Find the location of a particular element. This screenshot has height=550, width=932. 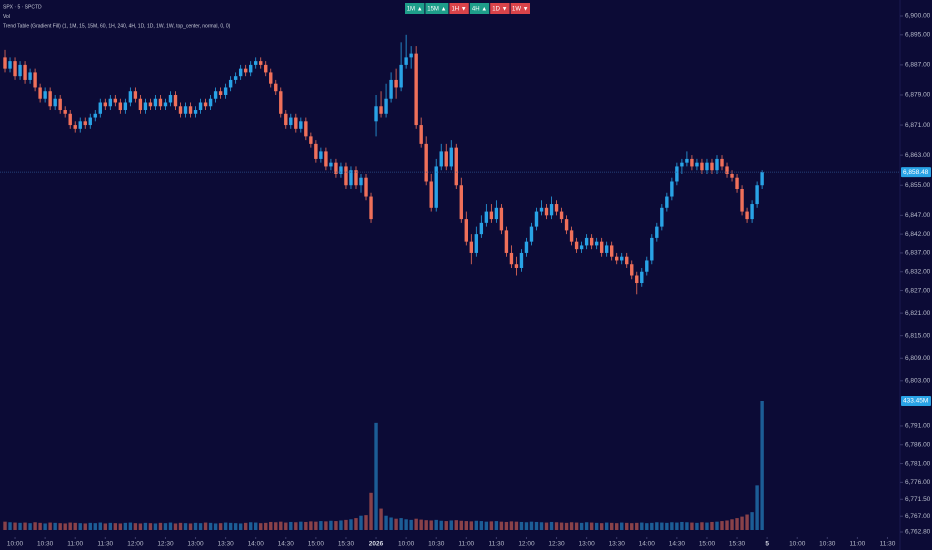

timeframe-label: 1W ▼ is located at coordinates (520, 10).